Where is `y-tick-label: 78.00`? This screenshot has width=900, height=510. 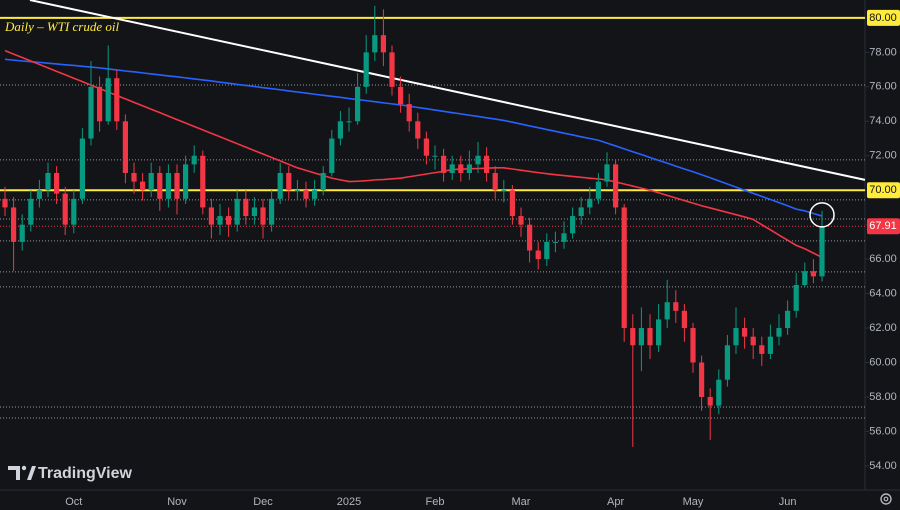 y-tick-label: 78.00 is located at coordinates (883, 52).